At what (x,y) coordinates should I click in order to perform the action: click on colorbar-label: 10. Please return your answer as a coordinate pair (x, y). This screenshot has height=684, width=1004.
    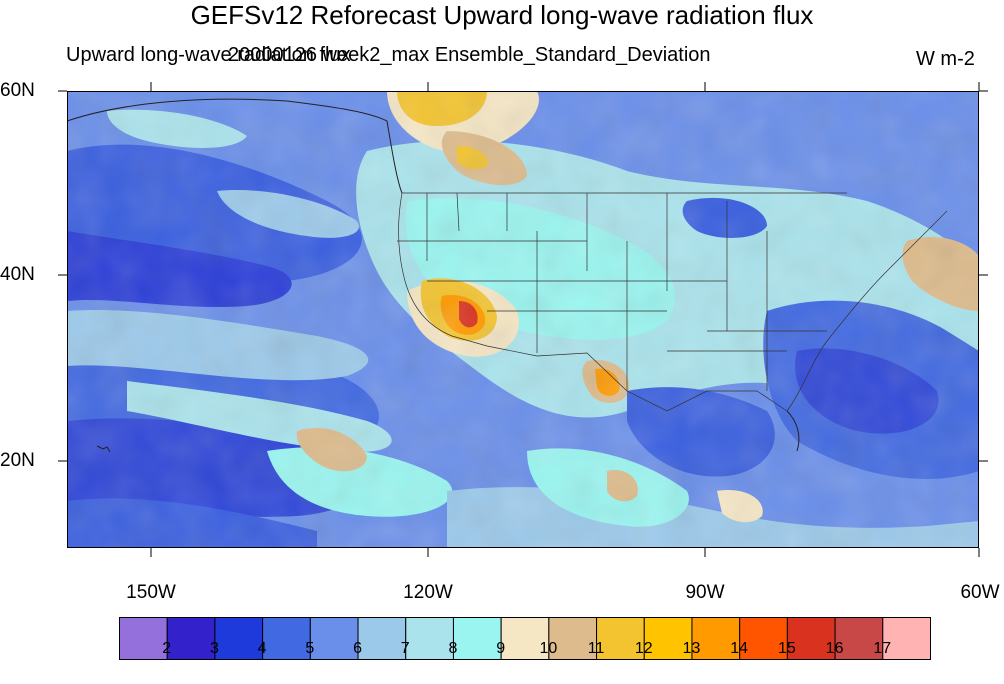
    Looking at the image, I should click on (548, 648).